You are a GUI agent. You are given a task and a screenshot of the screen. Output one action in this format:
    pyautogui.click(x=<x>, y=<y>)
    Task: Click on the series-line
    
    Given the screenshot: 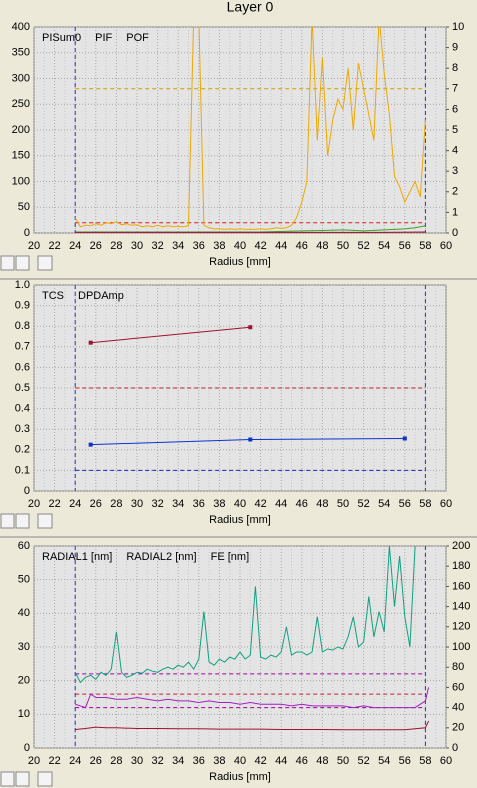 What is the action you would take?
    pyautogui.click(x=252, y=698)
    